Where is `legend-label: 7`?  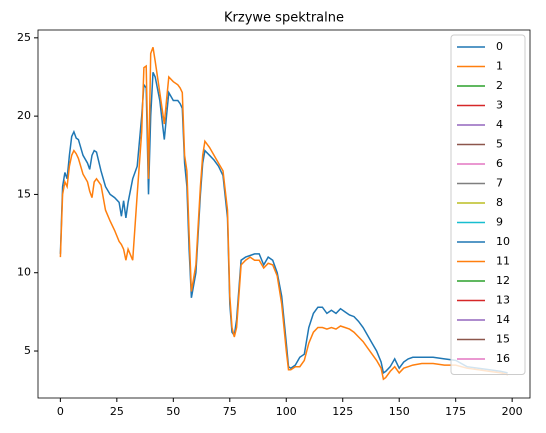 legend-label: 7 is located at coordinates (499, 183).